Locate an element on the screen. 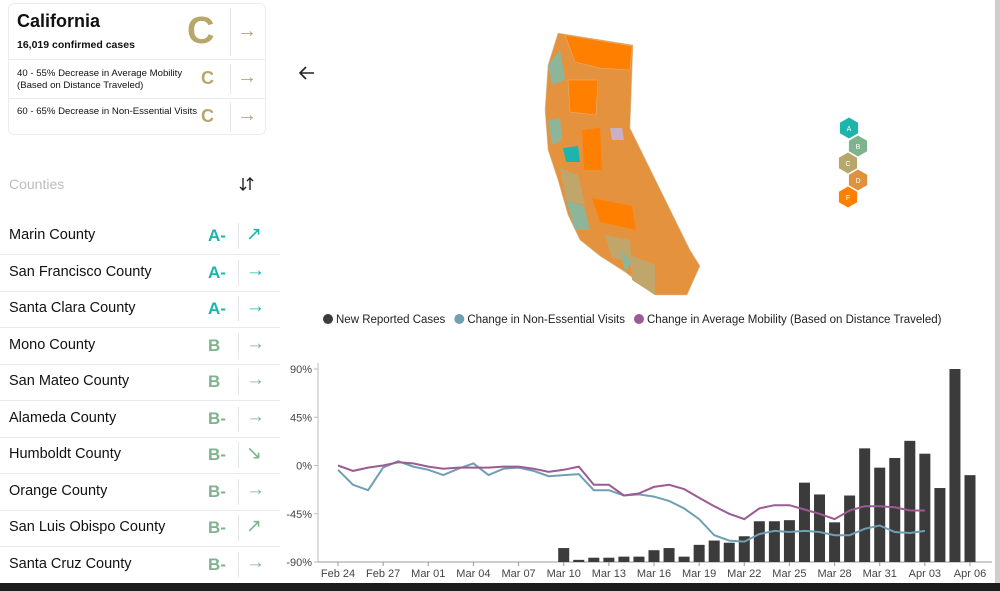 Image resolution: width=1000 pixels, height=591 pixels. state-name: California is located at coordinates (59, 21).